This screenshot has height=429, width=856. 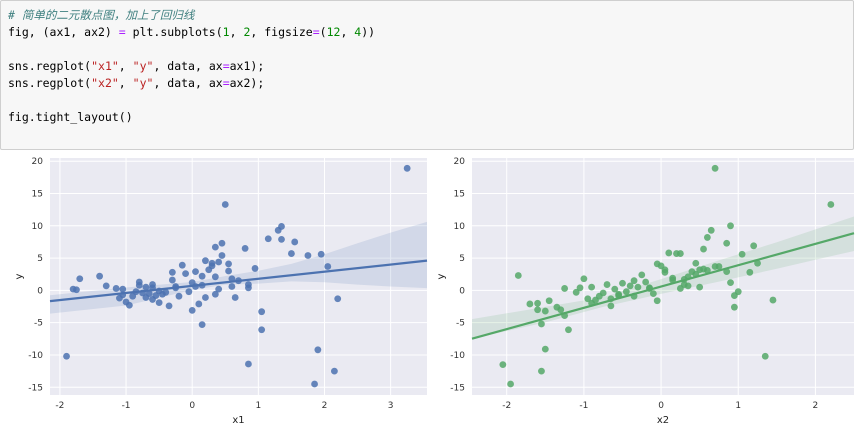 I want to click on code-token: fig.tight_layout(), so click(x=70, y=117).